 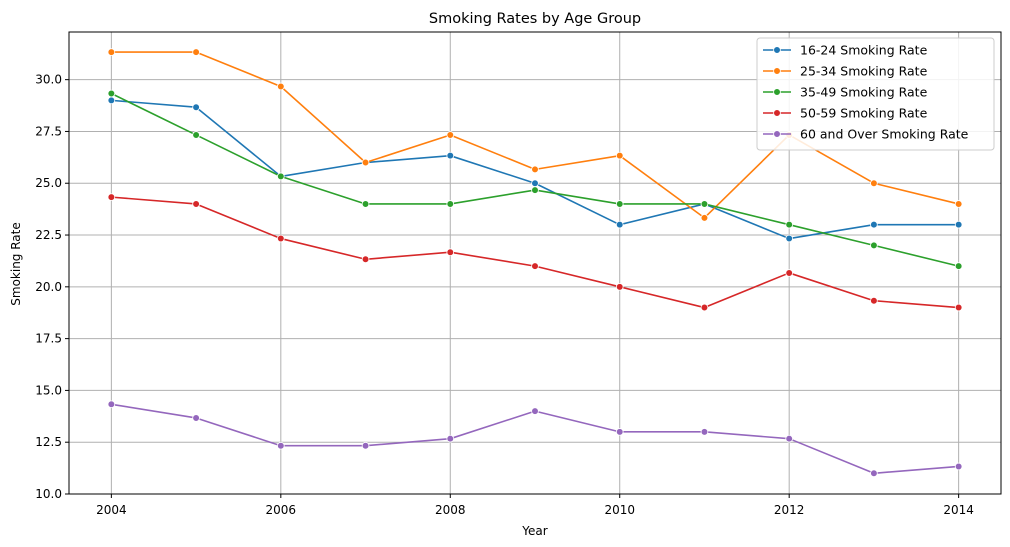 I want to click on x-tick-label: 2014, so click(x=958, y=510).